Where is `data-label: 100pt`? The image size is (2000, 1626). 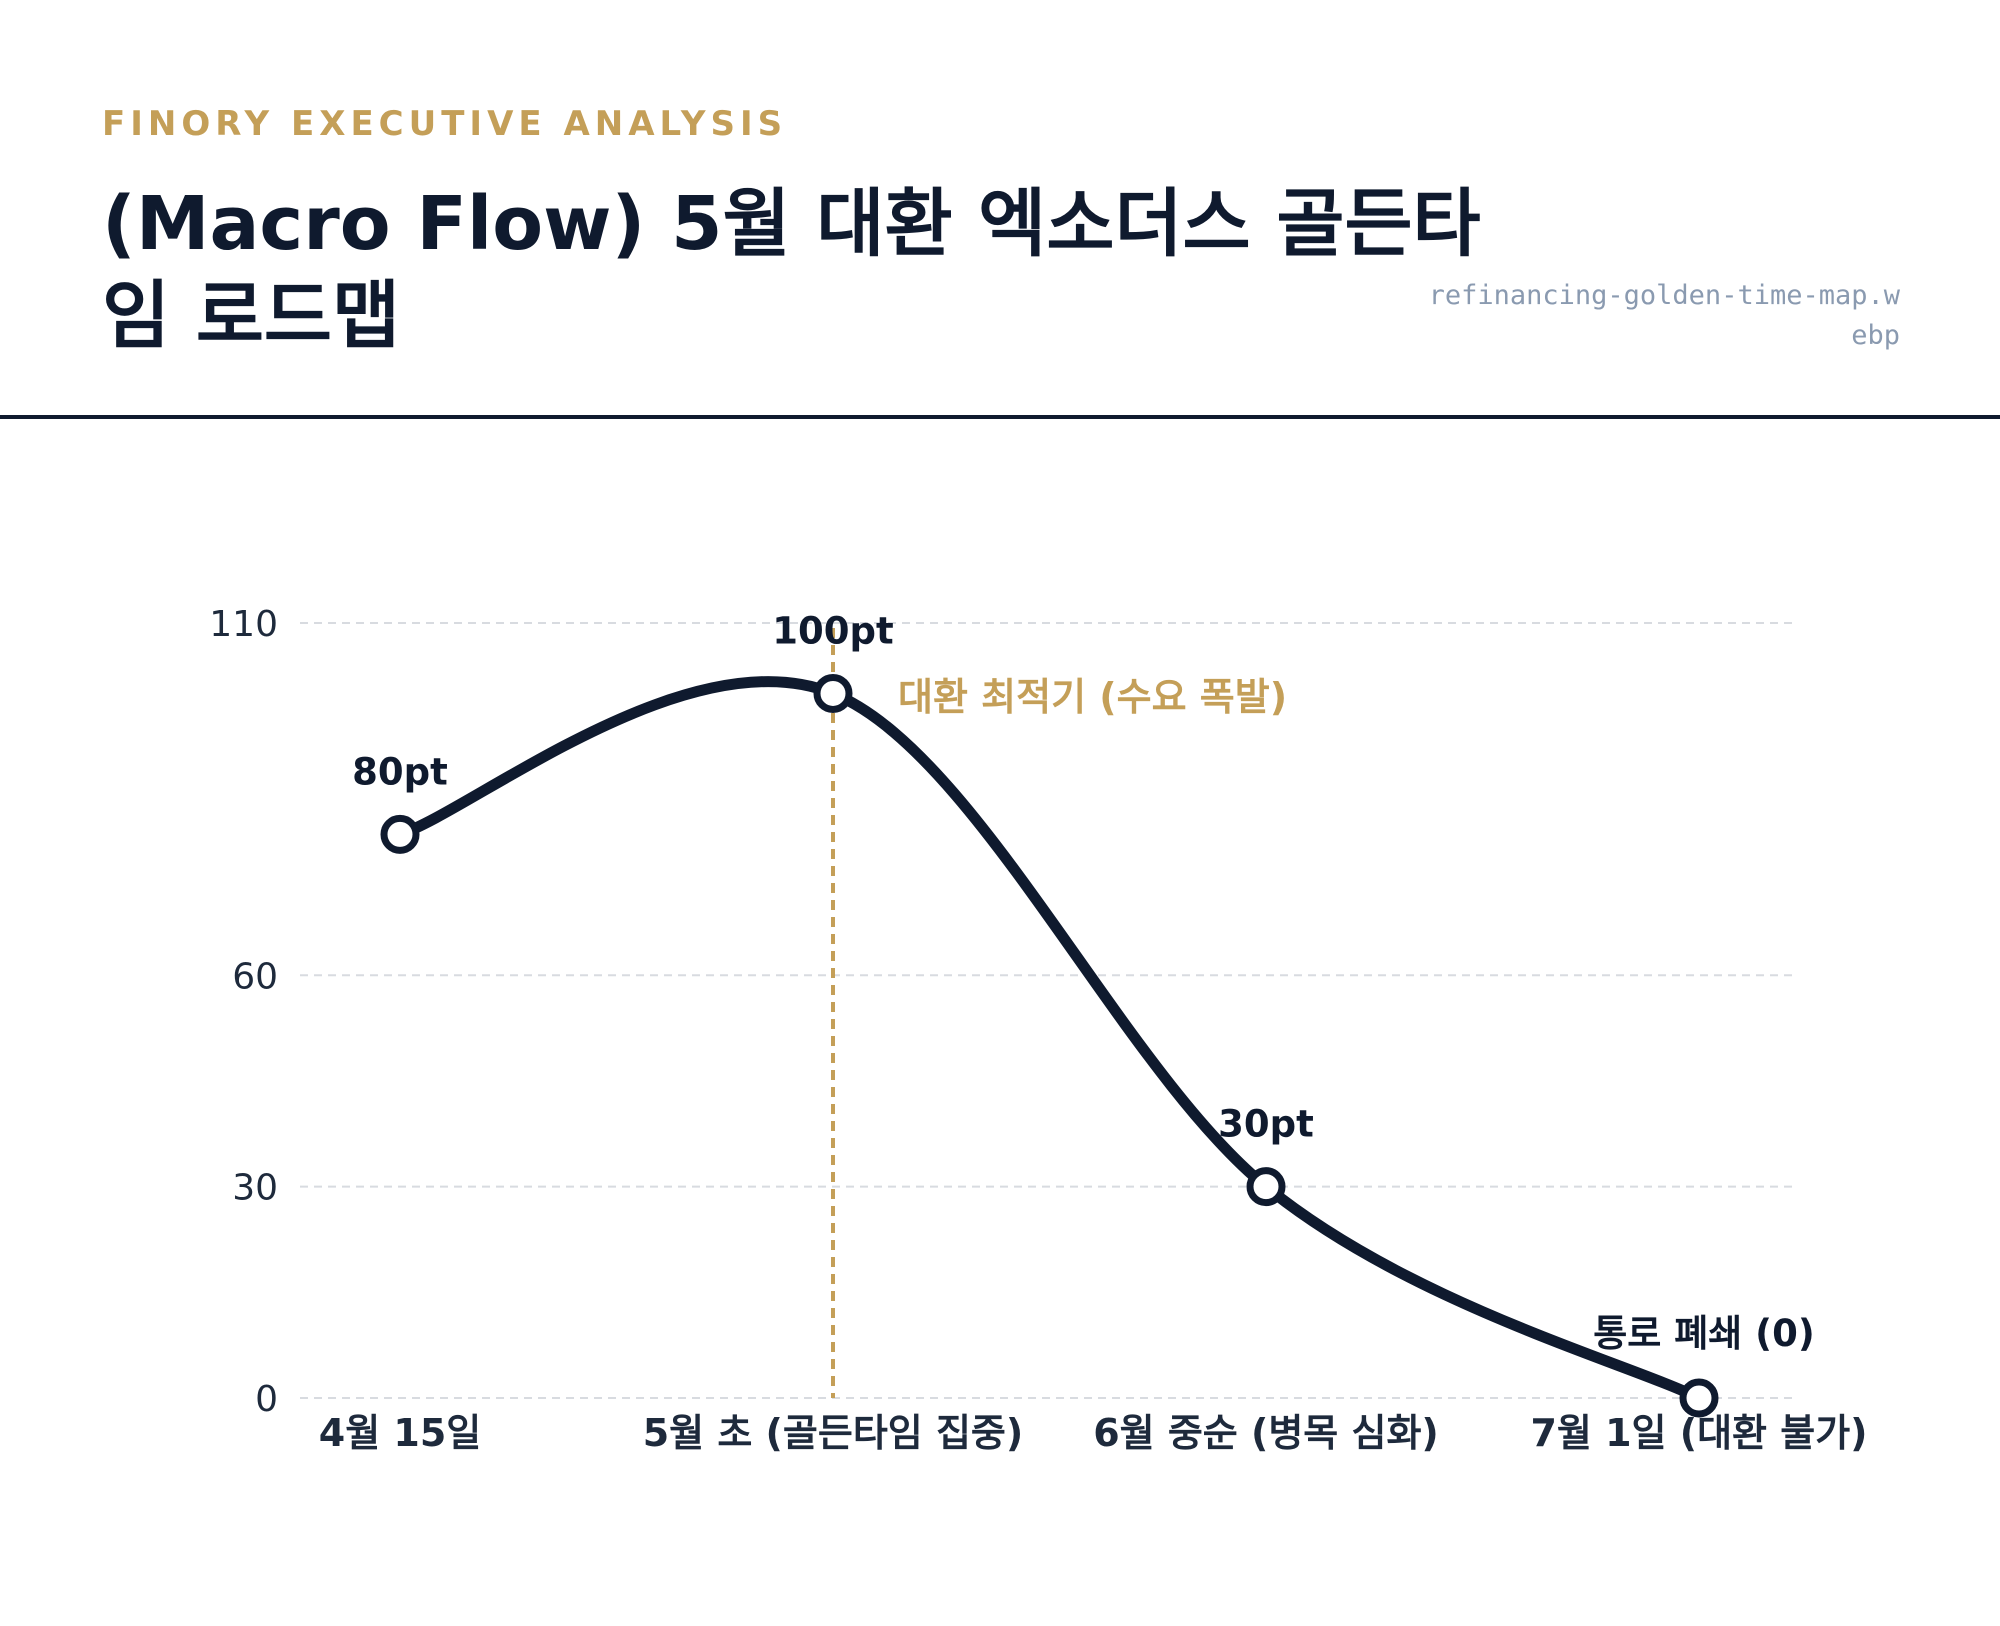 data-label: 100pt is located at coordinates (832, 630).